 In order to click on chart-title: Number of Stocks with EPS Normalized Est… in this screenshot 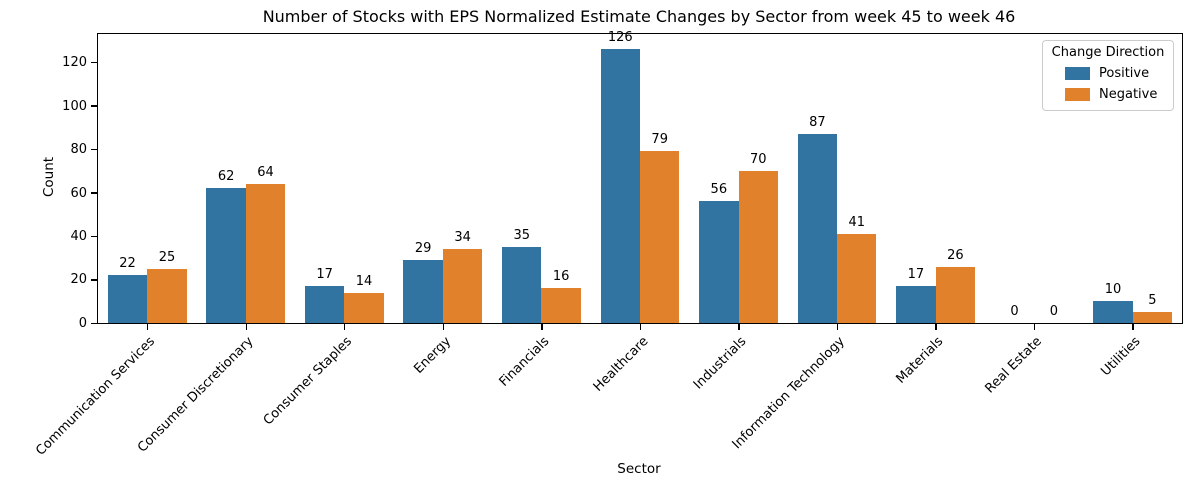, I will do `click(639, 16)`.